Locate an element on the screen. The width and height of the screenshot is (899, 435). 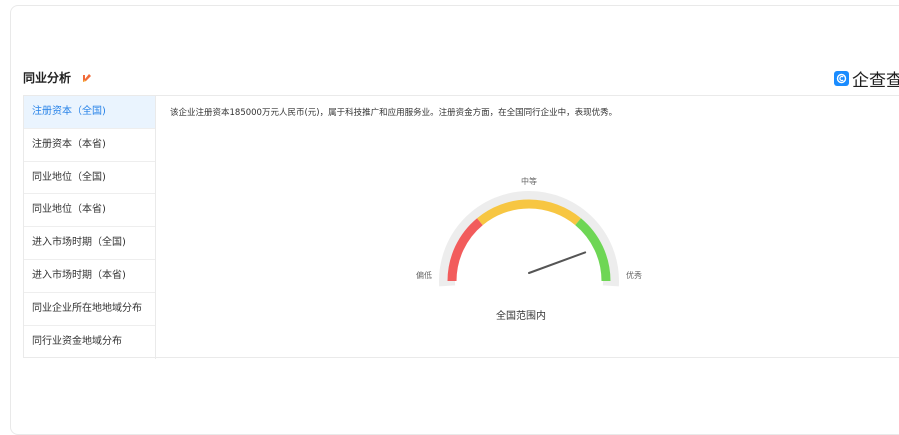
sidebar-item-registered-capital-national: 注册资本（全国) is located at coordinates (89, 112).